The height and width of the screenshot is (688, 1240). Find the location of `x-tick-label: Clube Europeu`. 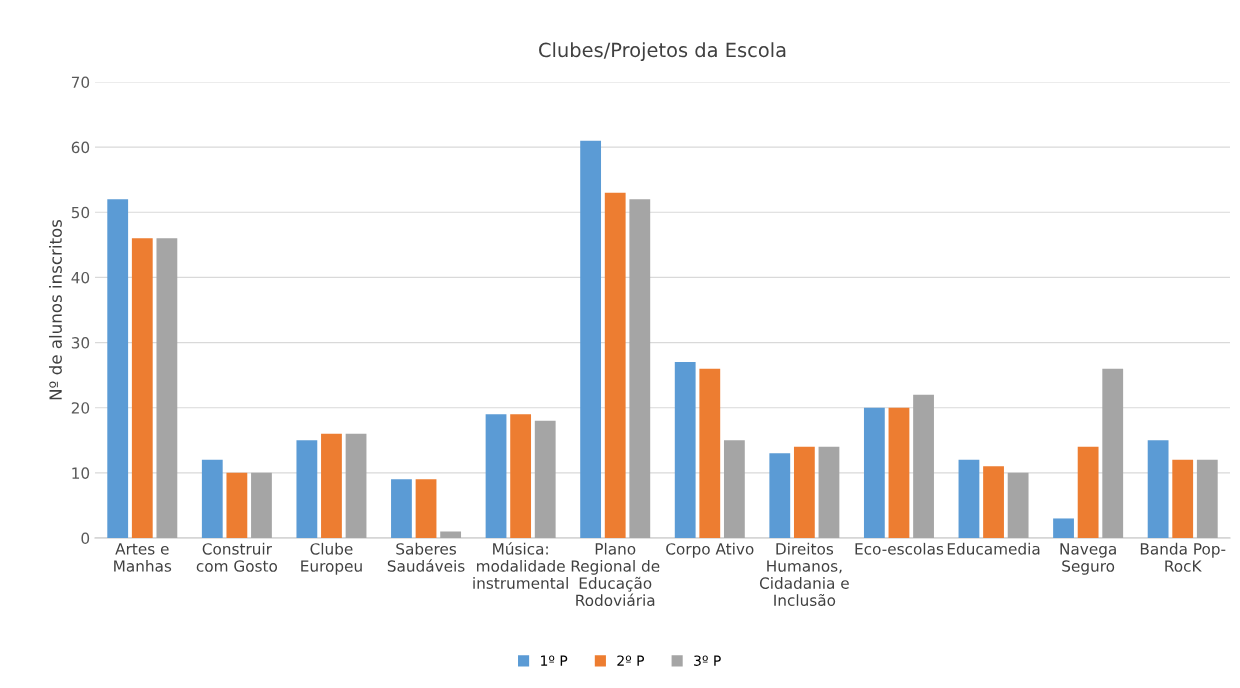

x-tick-label: Clube Europeu is located at coordinates (331, 558).